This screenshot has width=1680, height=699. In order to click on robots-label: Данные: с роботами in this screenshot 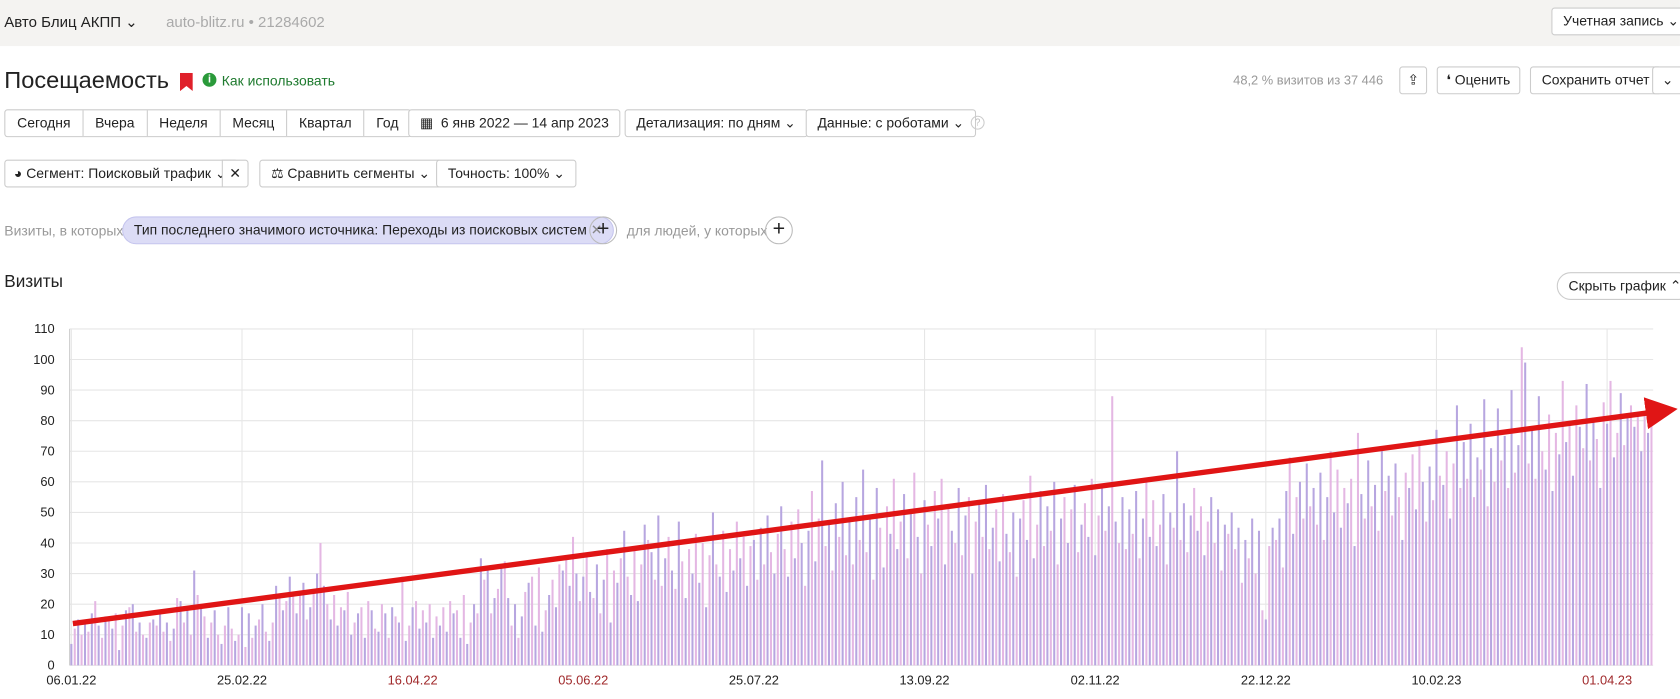, I will do `click(883, 122)`.